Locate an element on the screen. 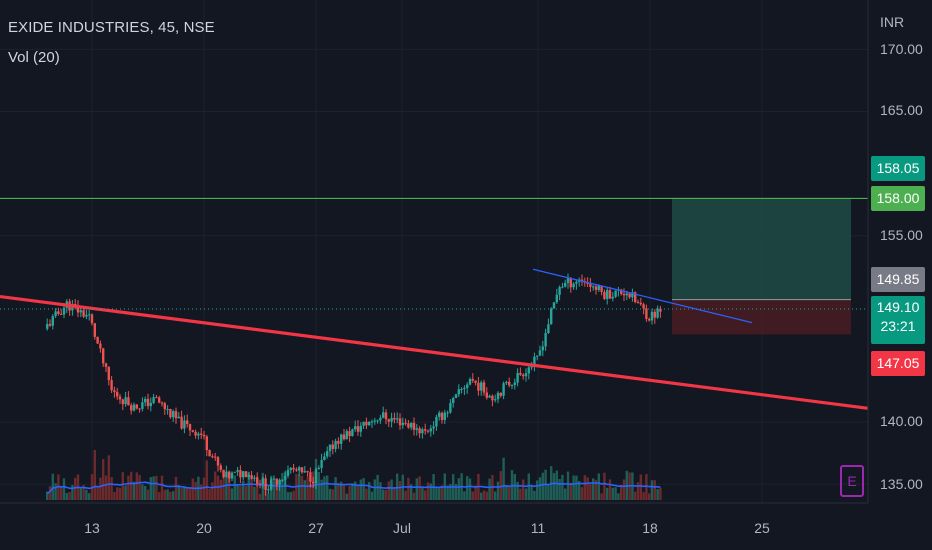  loss-zone is located at coordinates (761, 317).